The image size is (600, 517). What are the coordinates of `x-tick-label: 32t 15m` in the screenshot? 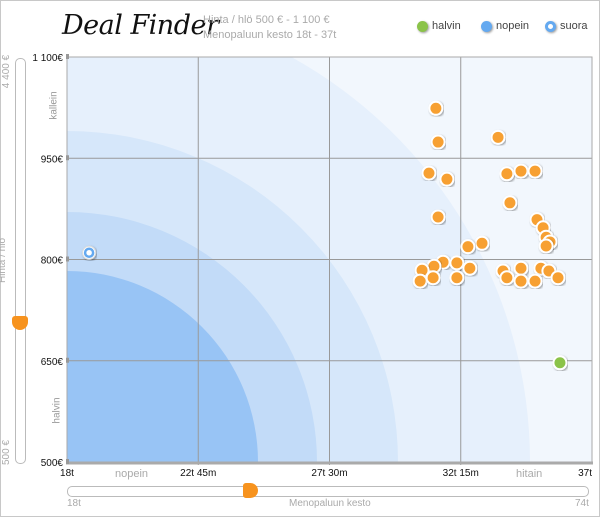 It's located at (461, 473).